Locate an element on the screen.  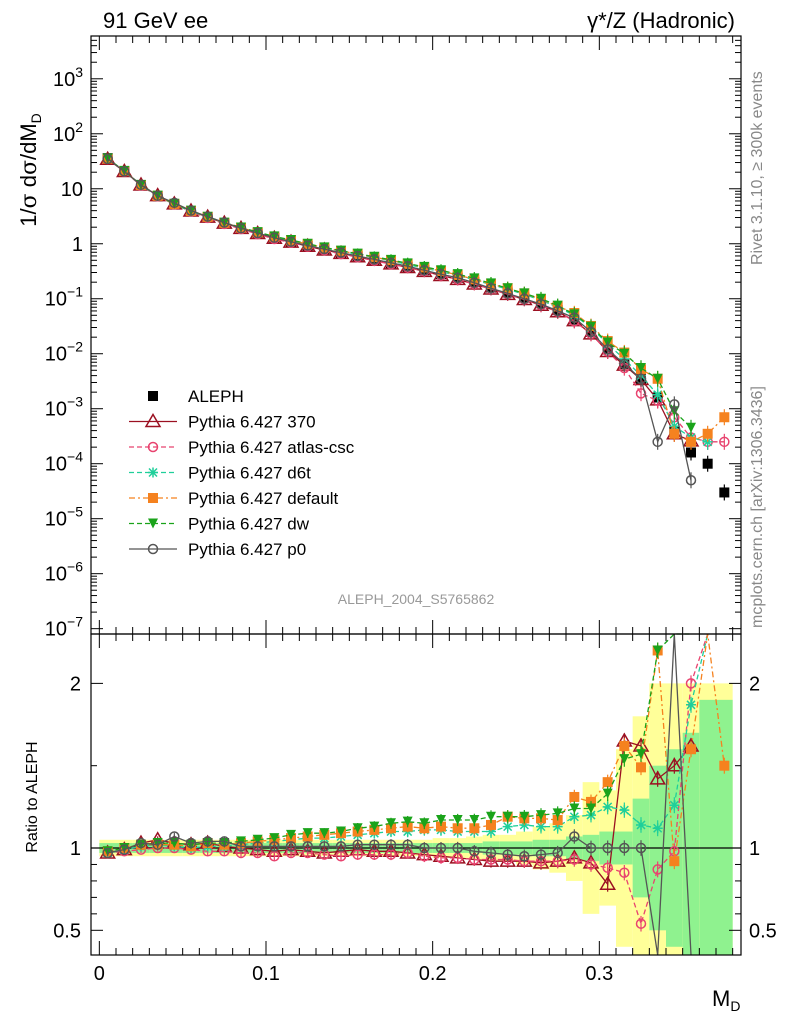
y-tick-label: 10⁻⁷ is located at coordinates (64, 627).